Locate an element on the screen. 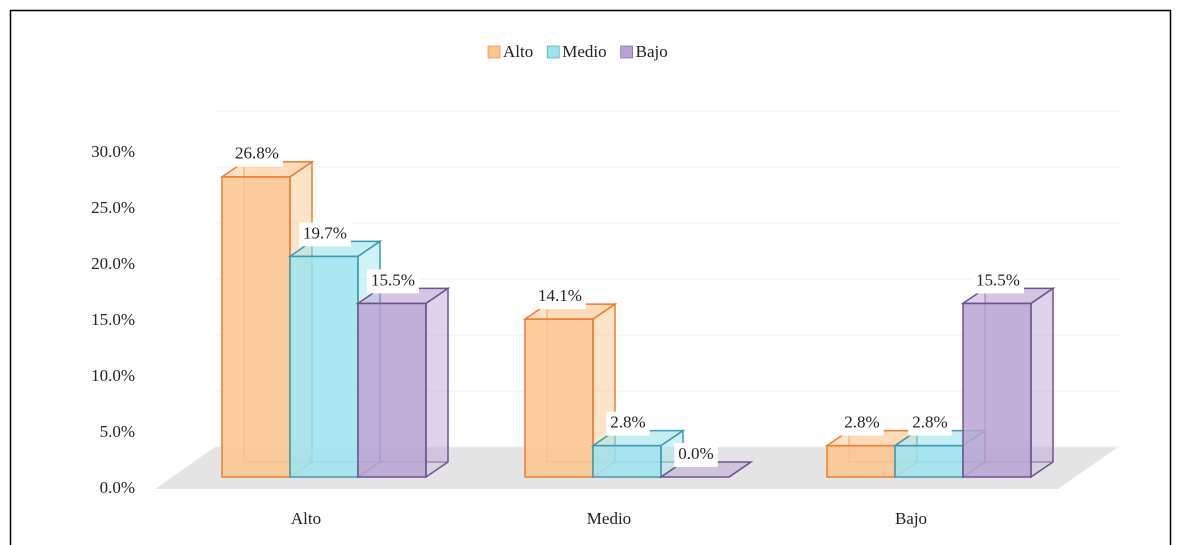 The width and height of the screenshot is (1184, 545). y-tick-label: 10.0% is located at coordinates (113, 375).